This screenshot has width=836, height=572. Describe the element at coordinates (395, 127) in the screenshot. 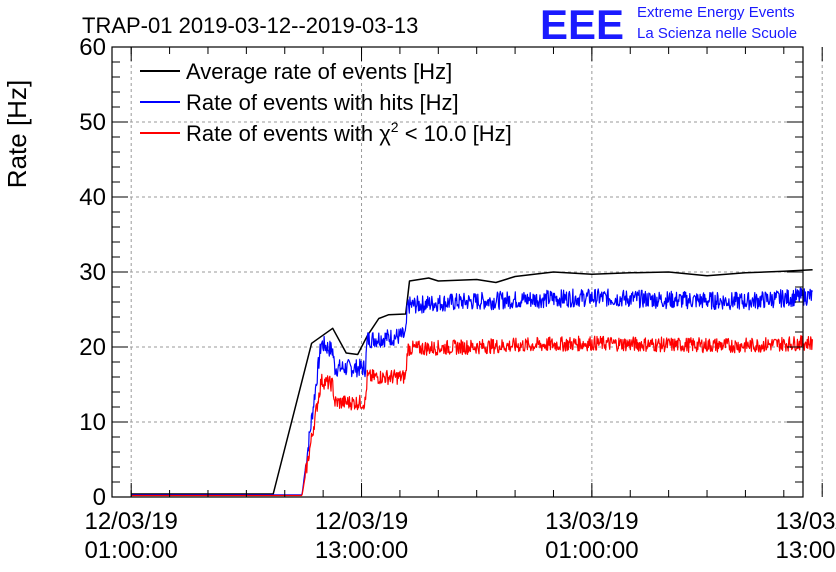

I see `legend-chi2-exponent: 2` at that location.